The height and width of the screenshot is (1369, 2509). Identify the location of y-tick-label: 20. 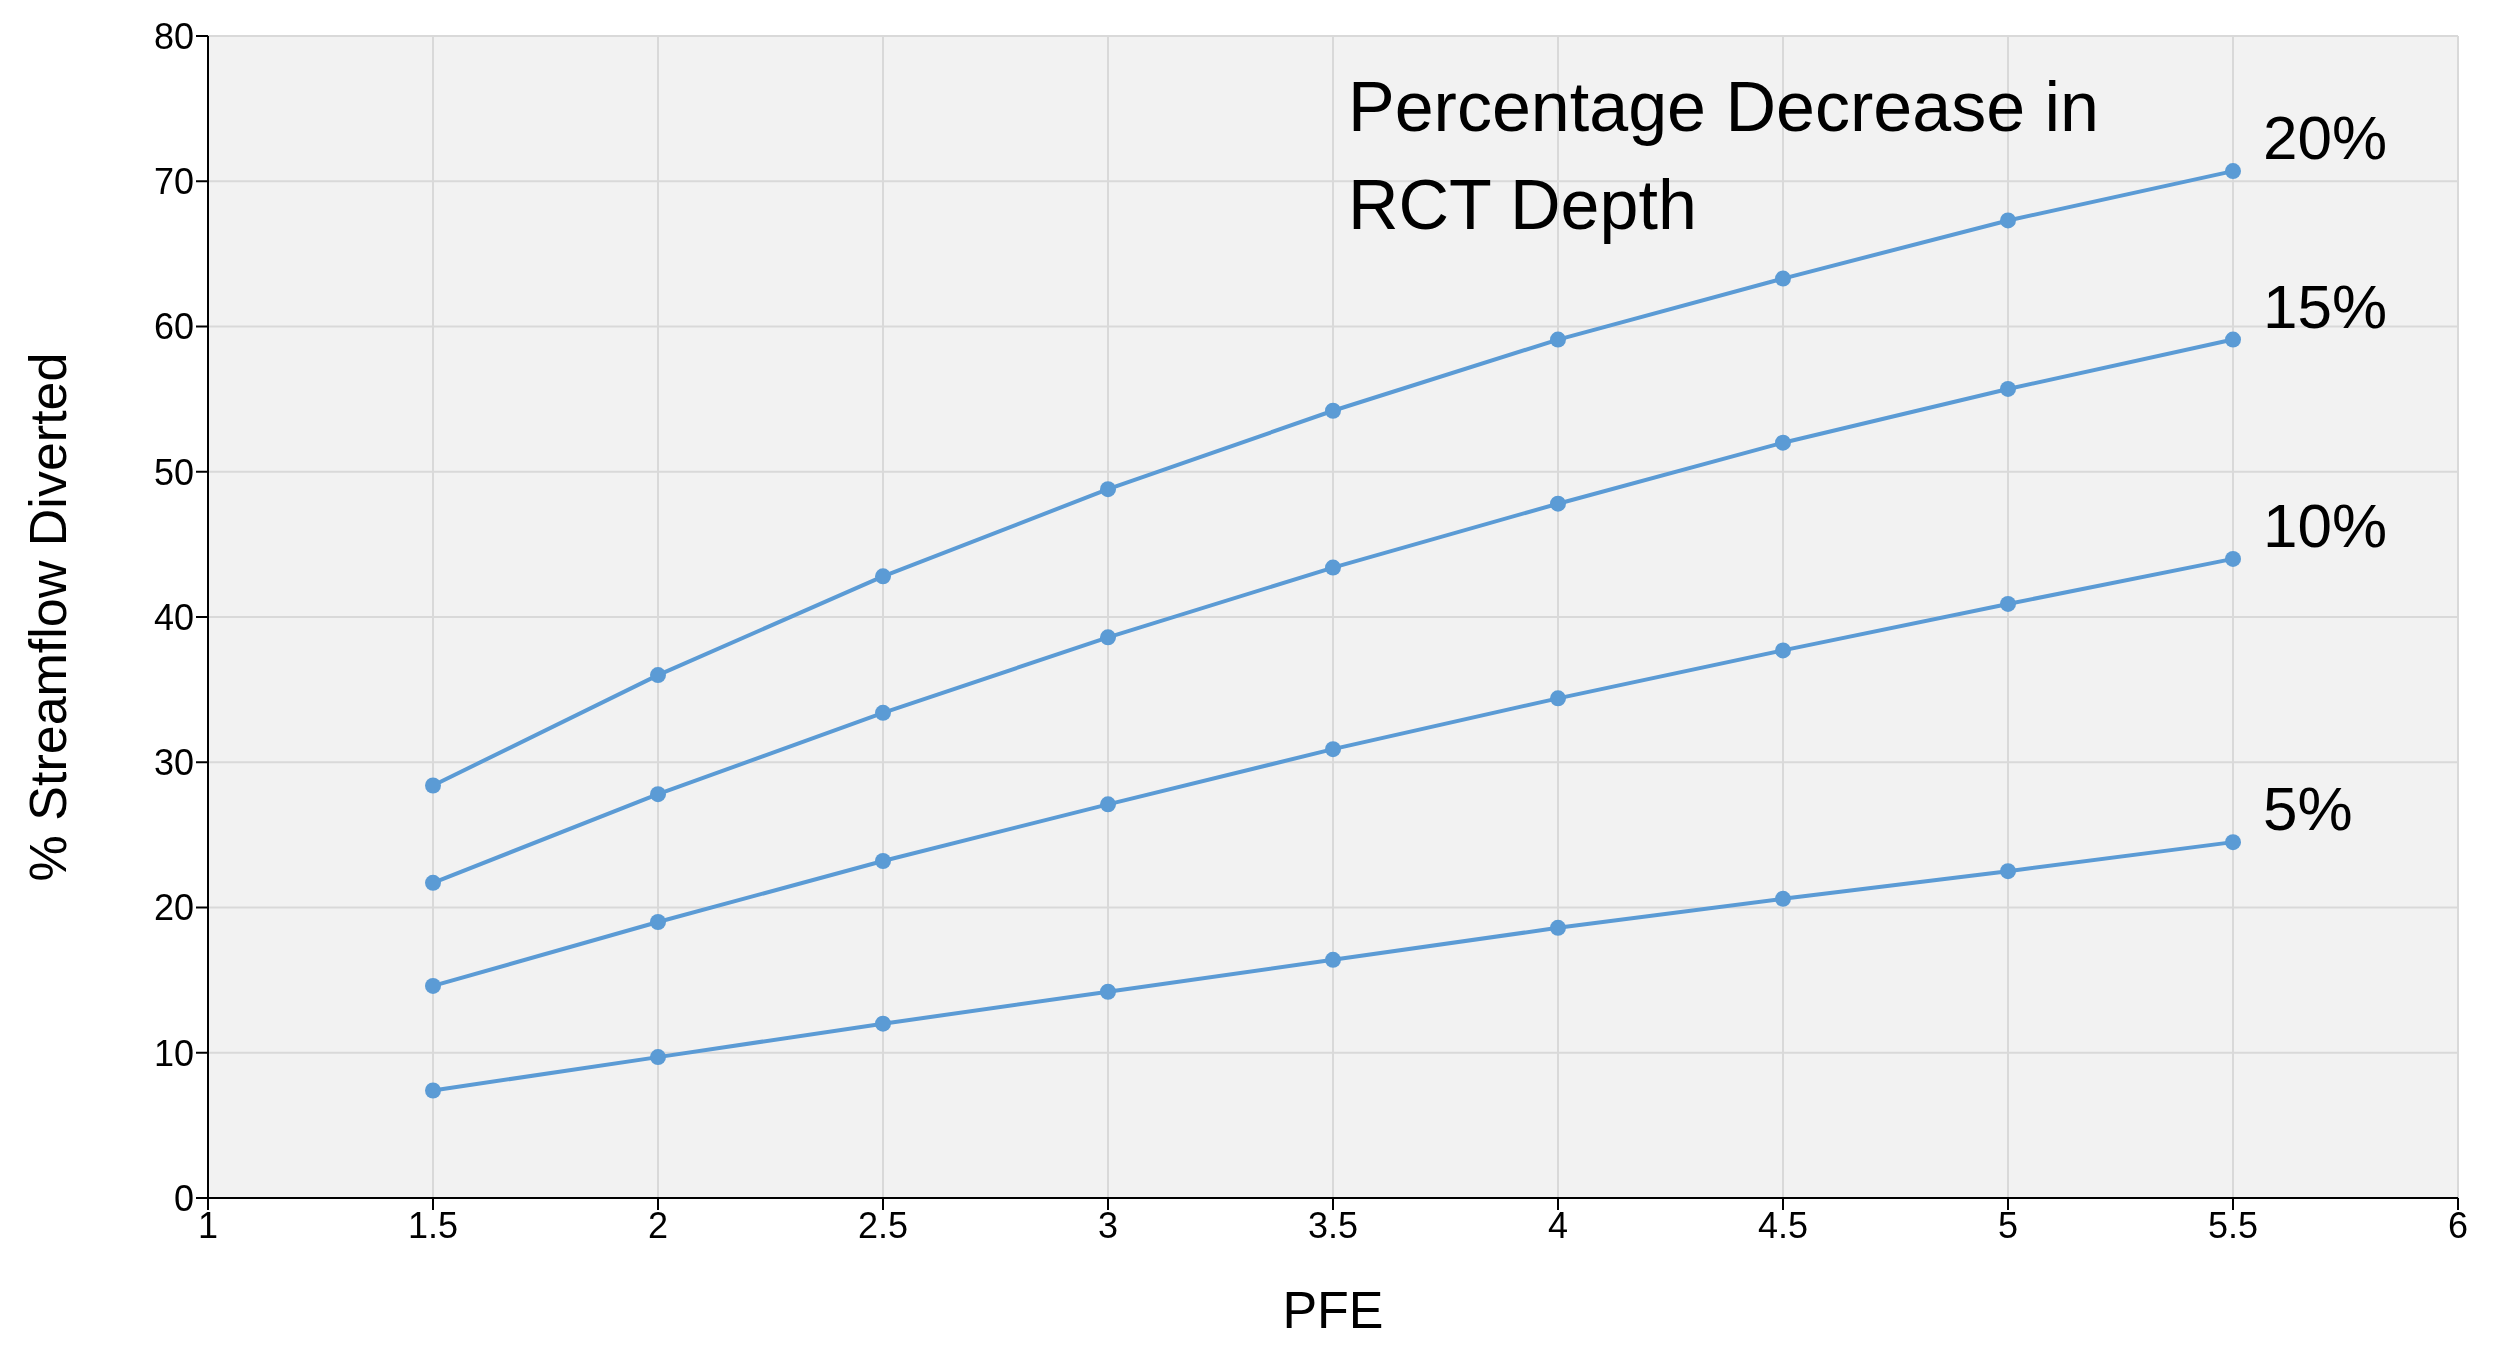
(173, 908).